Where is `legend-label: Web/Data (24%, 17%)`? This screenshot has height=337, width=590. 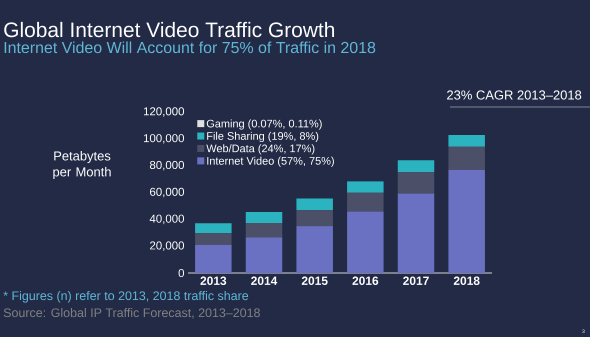
legend-label: Web/Data (24%, 17%) is located at coordinates (260, 149).